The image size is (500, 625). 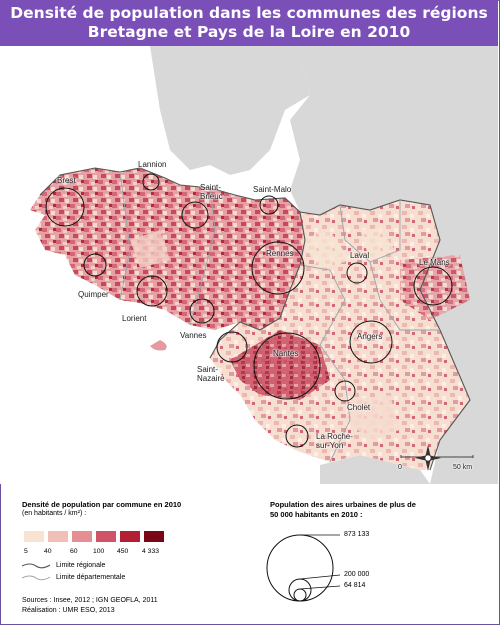 I want to click on north-arrow-icon, so click(x=428, y=458).